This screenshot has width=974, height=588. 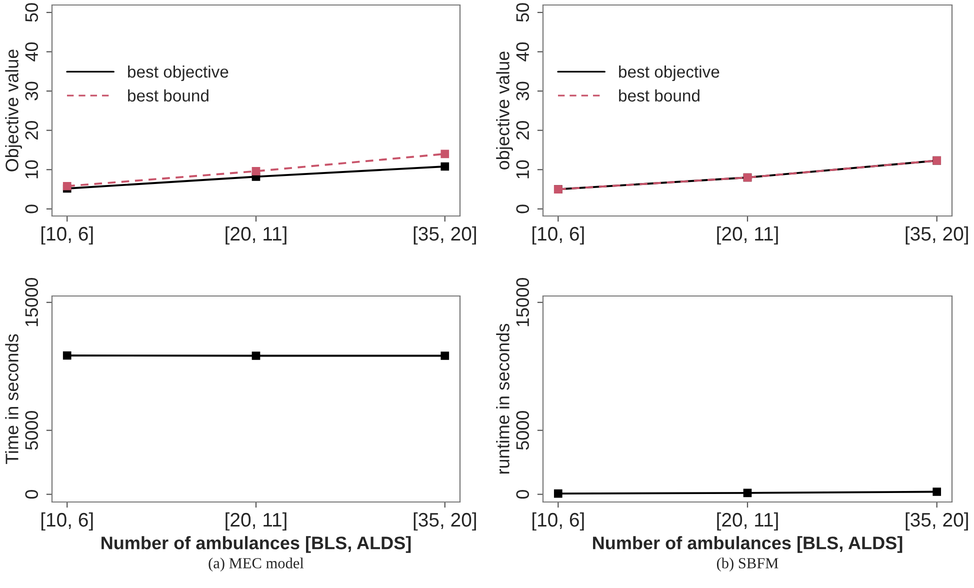 What do you see at coordinates (13, 111) in the screenshot?
I see `y-axis-title: Objective value` at bounding box center [13, 111].